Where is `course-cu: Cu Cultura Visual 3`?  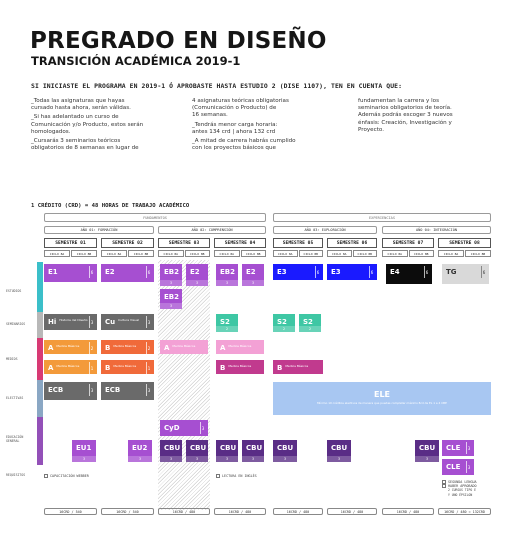
course-cu: Cu Cultura Visual 3 is located at coordinates (127, 322).